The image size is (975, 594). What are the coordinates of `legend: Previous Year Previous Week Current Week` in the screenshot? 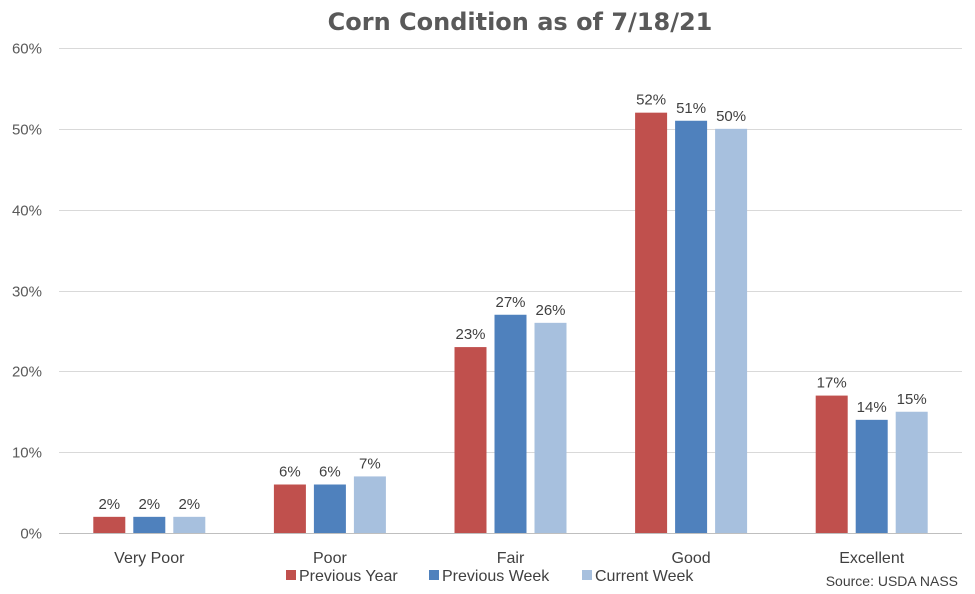 It's located at (490, 576).